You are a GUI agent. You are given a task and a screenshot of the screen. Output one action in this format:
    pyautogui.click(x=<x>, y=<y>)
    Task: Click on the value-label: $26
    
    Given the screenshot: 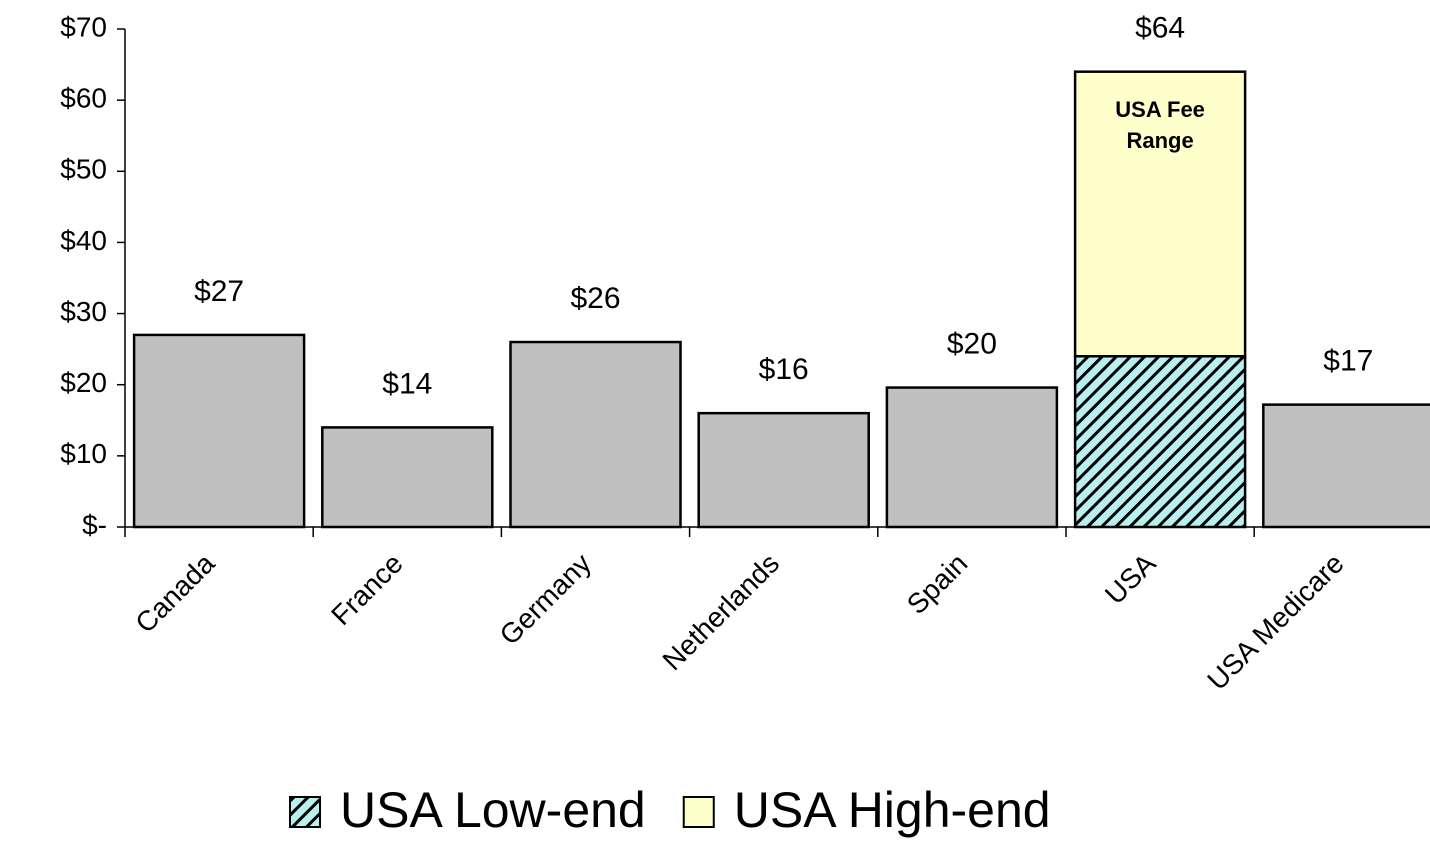 What is the action you would take?
    pyautogui.click(x=595, y=298)
    